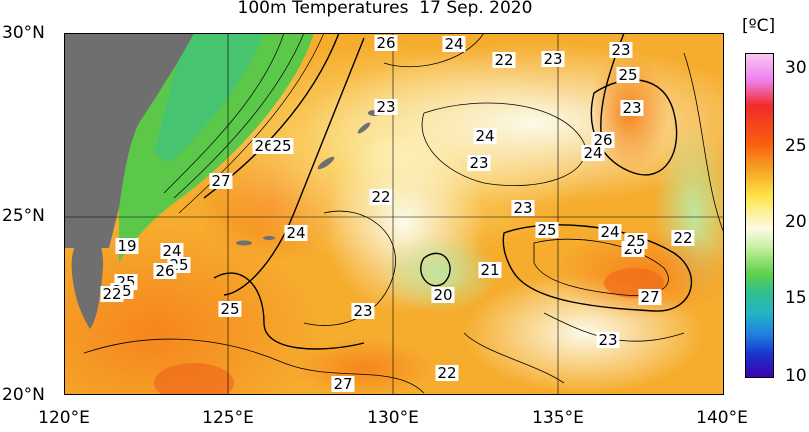  What do you see at coordinates (796, 376) in the screenshot?
I see `colorbar-tick: 10` at bounding box center [796, 376].